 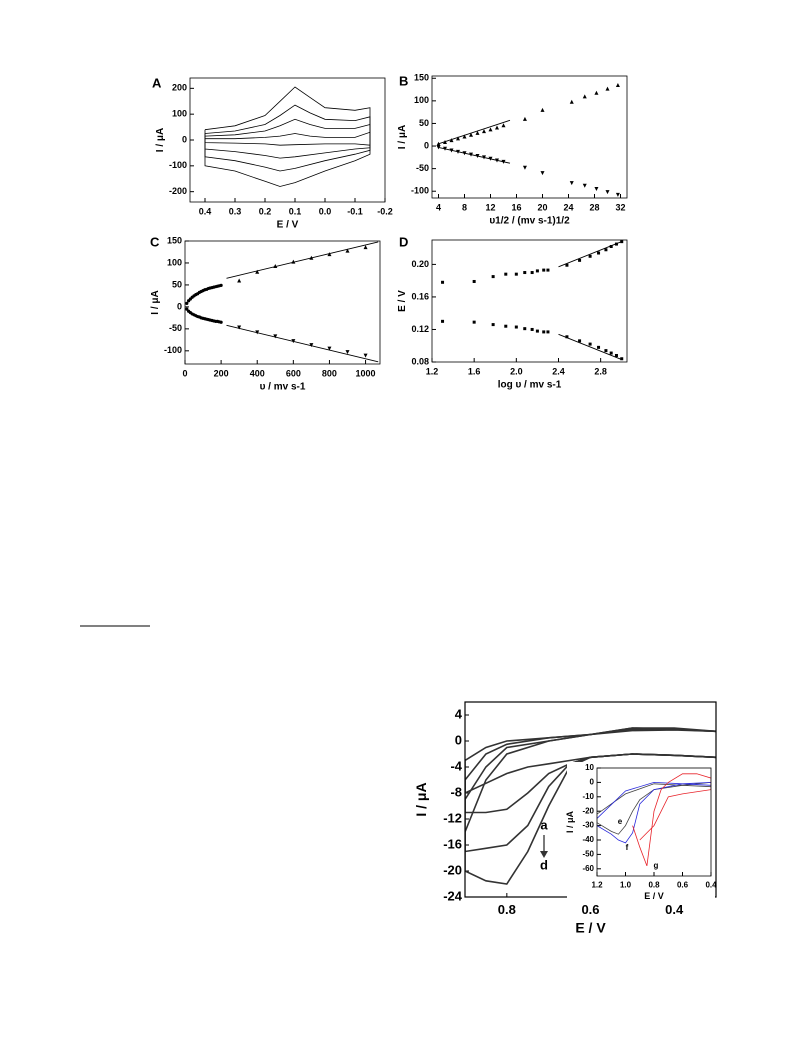 What do you see at coordinates (426, 145) in the screenshot?
I see `y-tick-label: 0` at bounding box center [426, 145].